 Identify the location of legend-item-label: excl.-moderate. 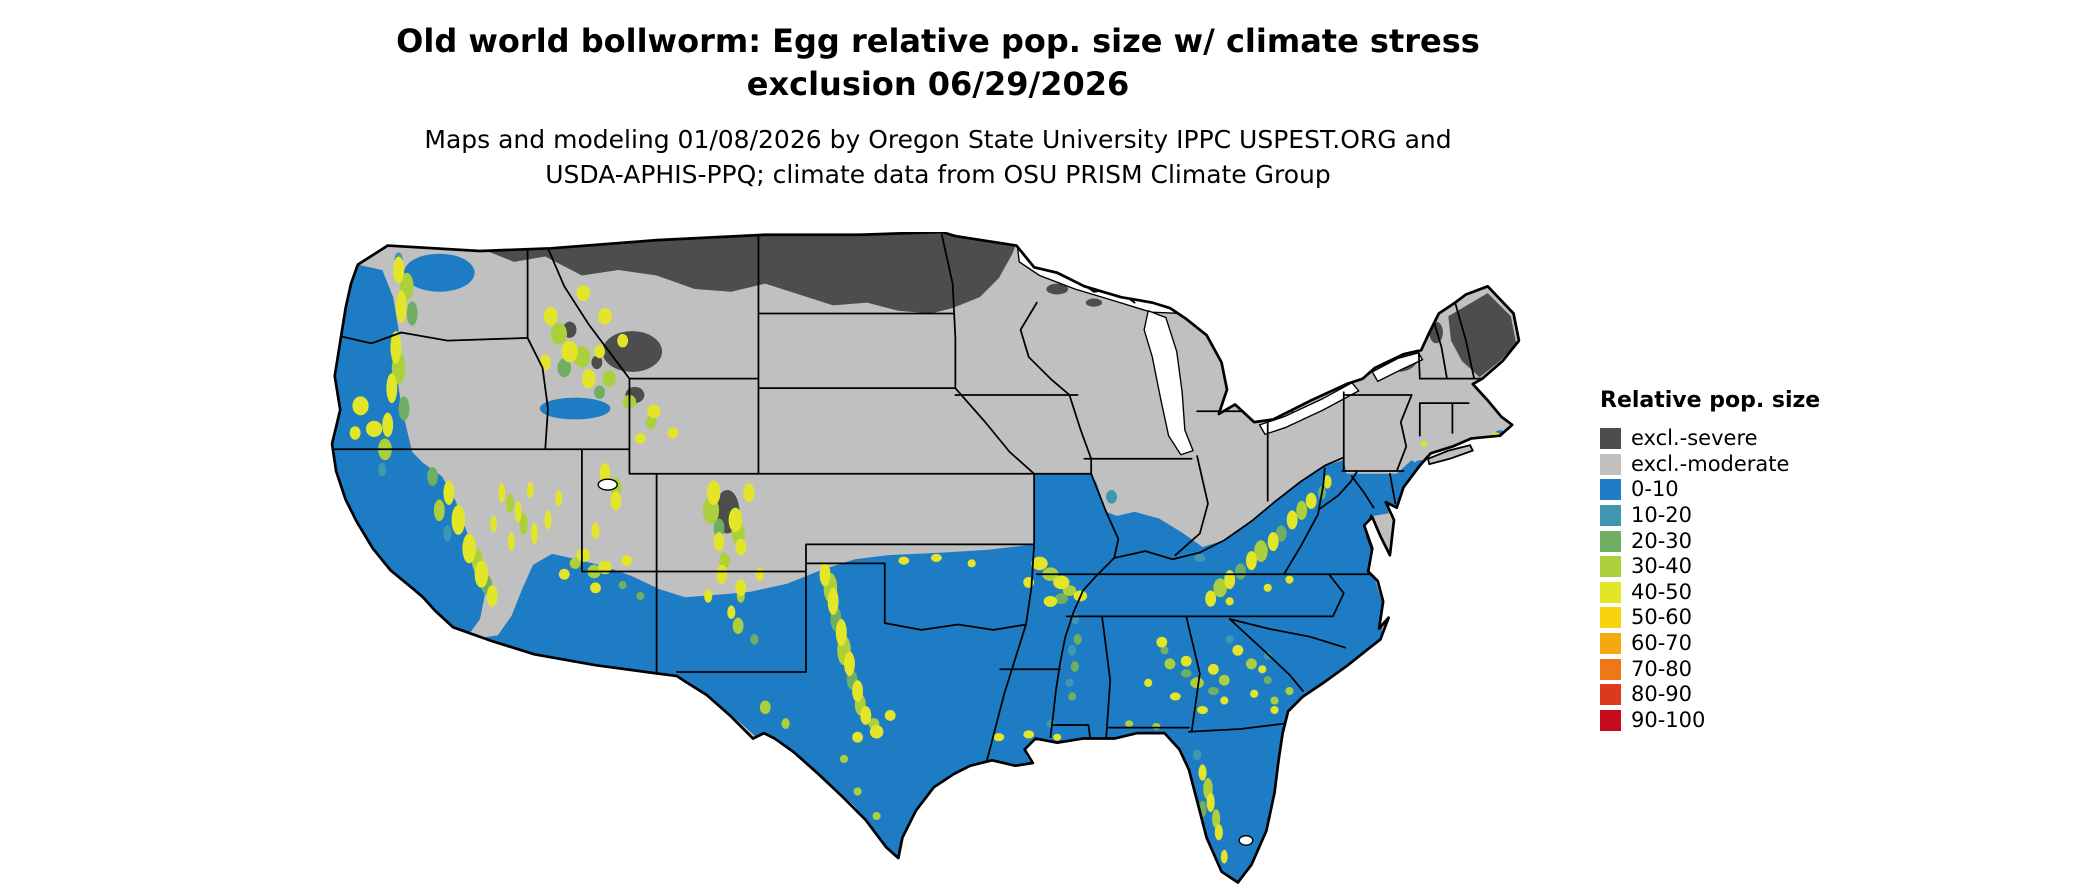
(1710, 463).